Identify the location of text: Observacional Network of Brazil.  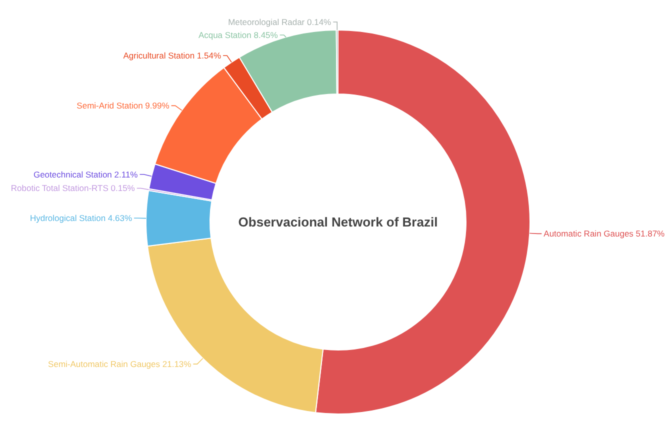
(338, 222).